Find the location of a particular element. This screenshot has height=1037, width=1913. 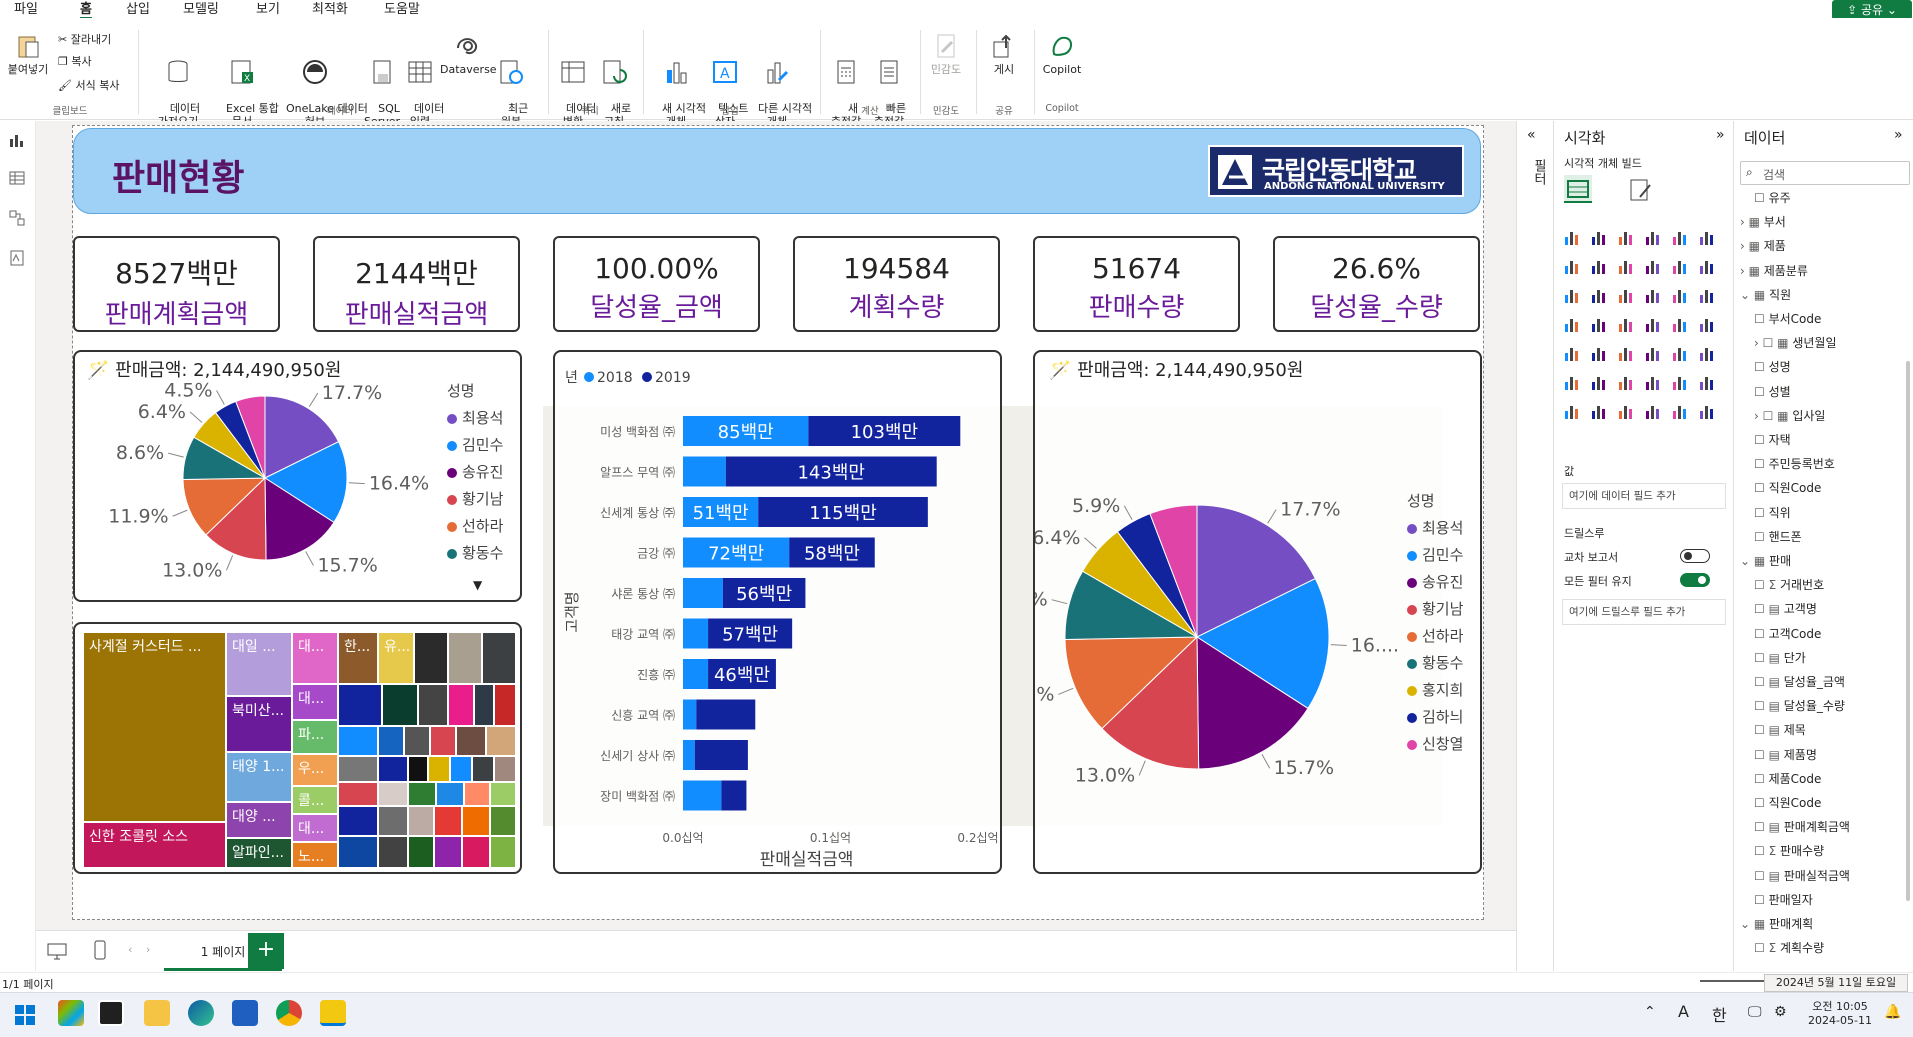

collapse-viz-icon: » is located at coordinates (1720, 135).